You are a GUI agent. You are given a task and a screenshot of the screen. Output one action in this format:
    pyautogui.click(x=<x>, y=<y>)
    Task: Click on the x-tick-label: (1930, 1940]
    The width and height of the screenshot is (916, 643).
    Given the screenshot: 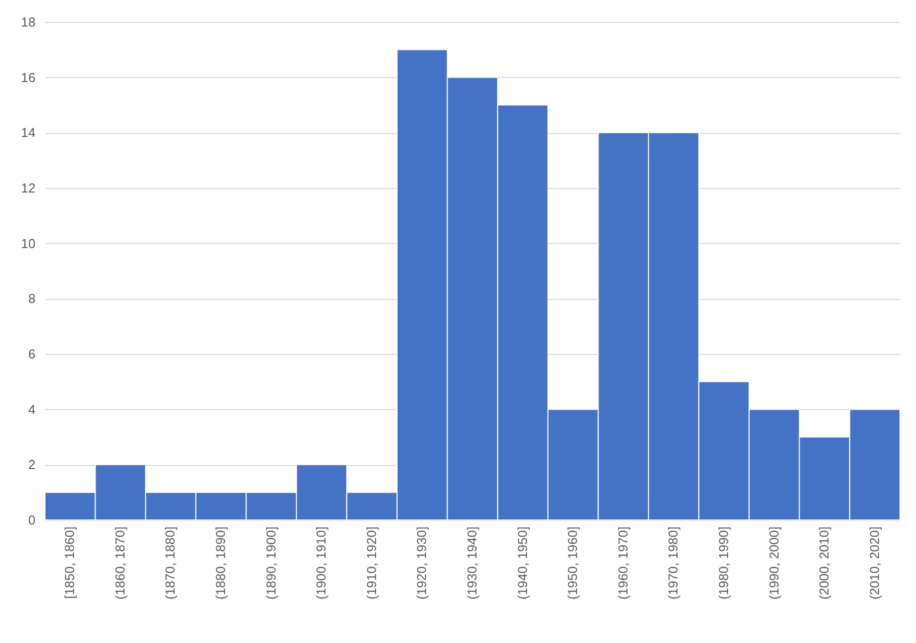 What is the action you would take?
    pyautogui.click(x=472, y=563)
    